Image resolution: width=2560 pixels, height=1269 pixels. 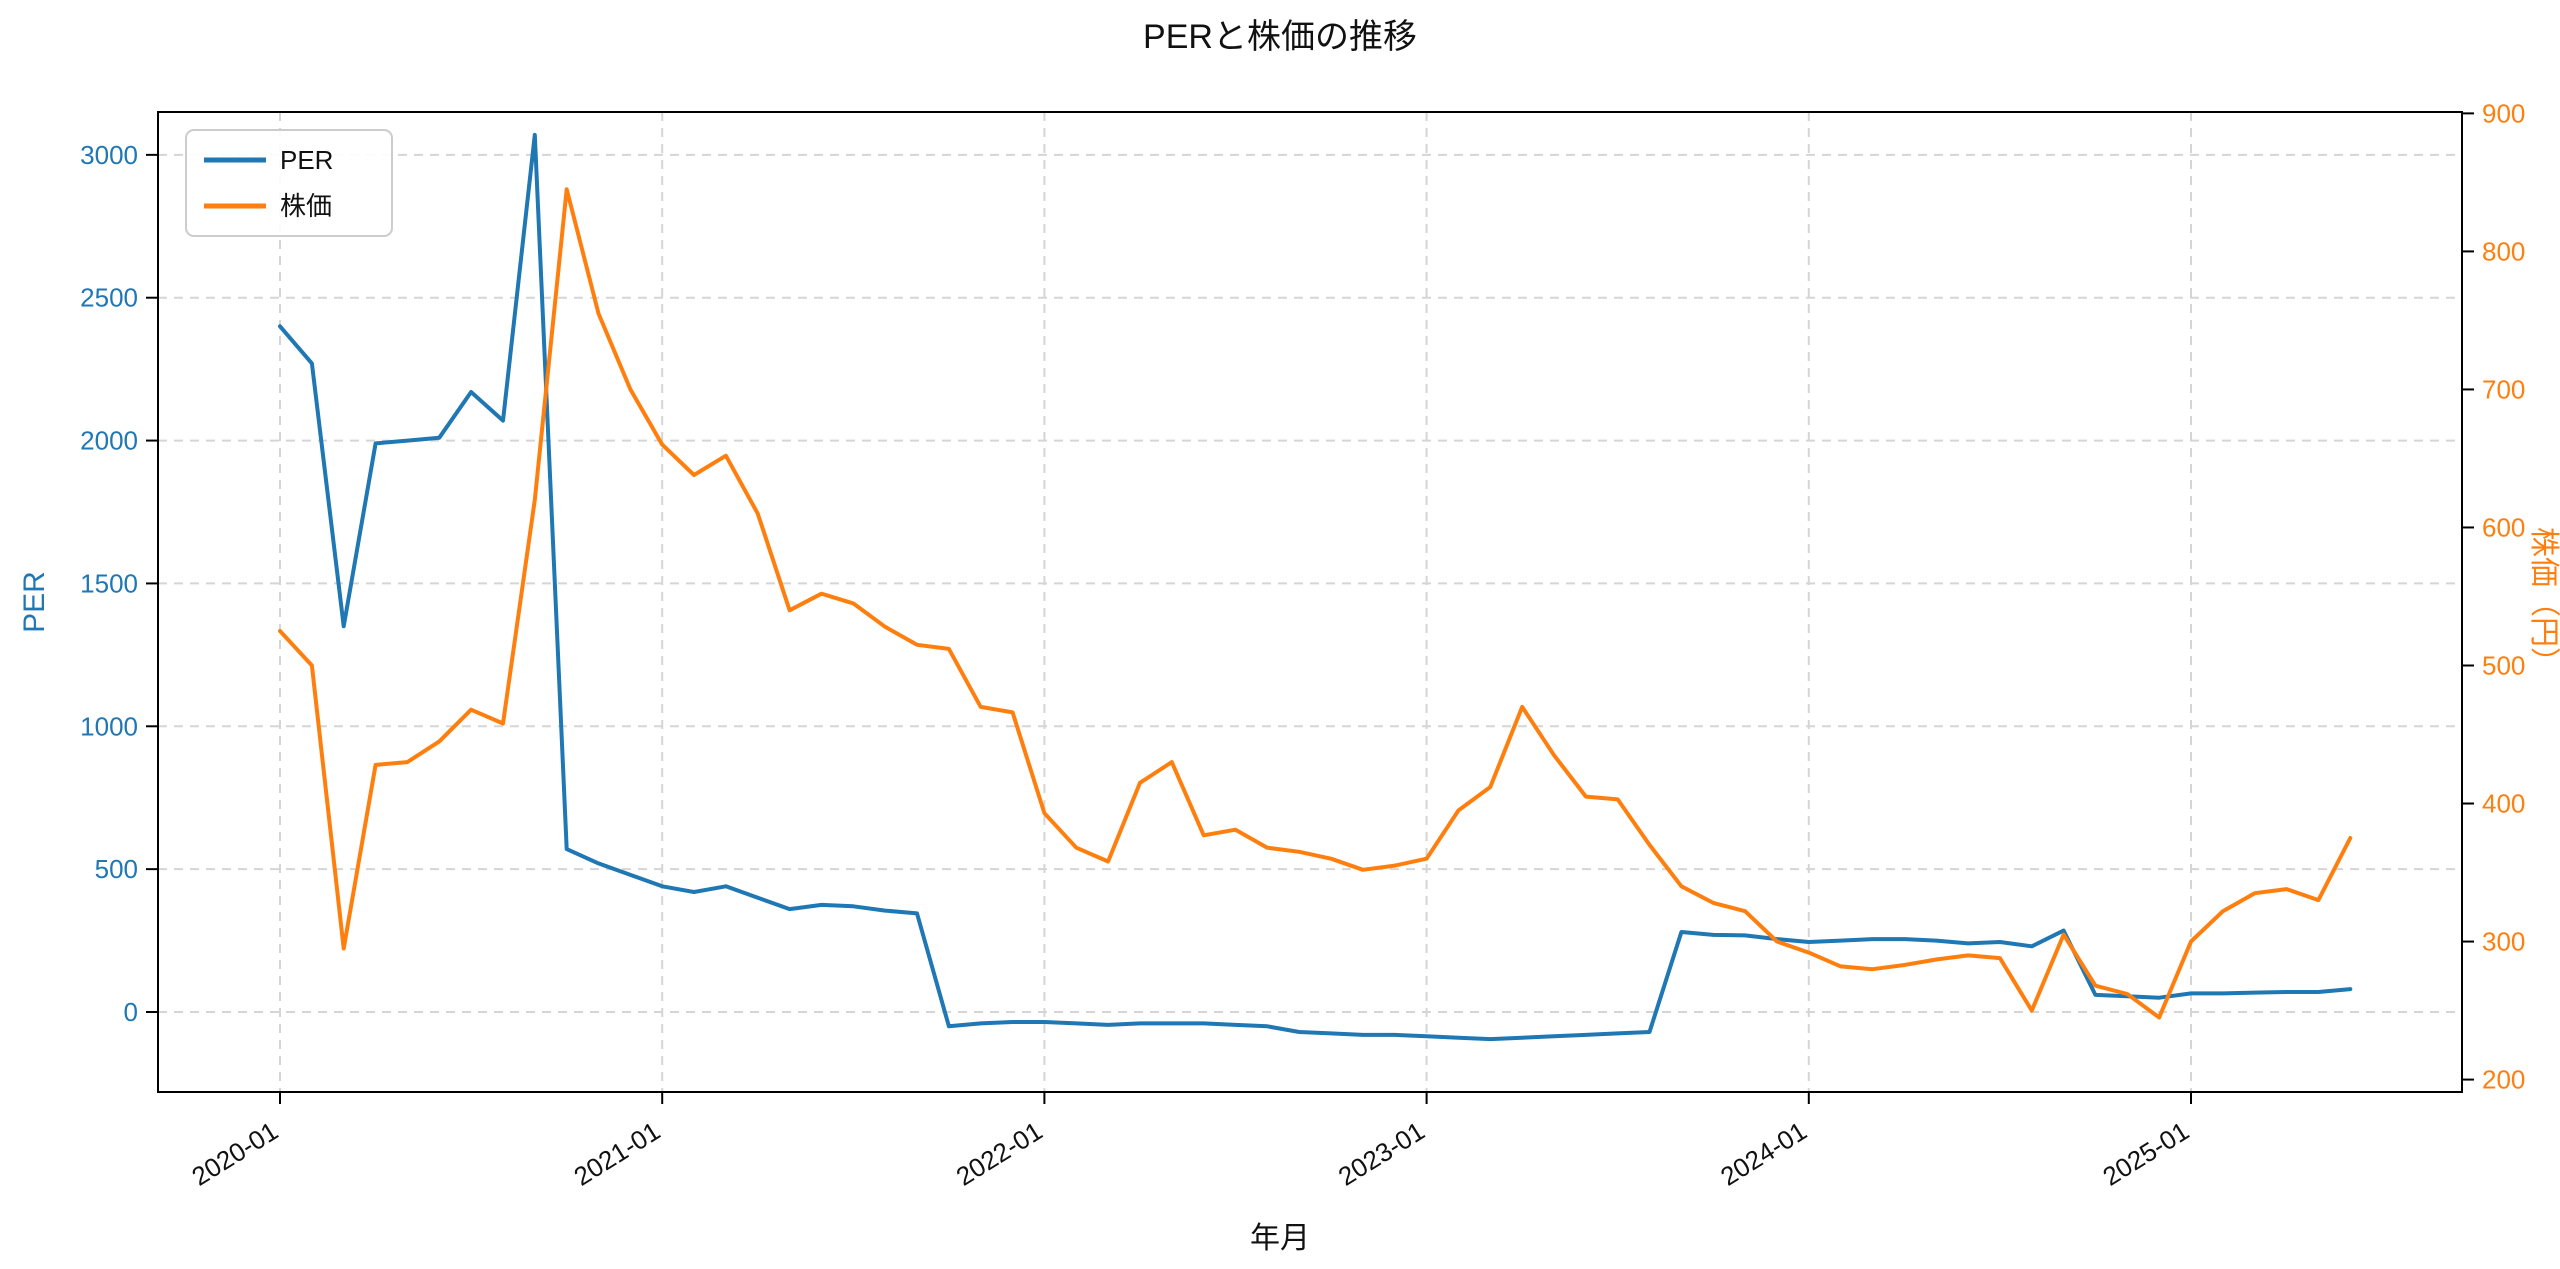 I want to click on left-tick-label: 1500, so click(x=109, y=583).